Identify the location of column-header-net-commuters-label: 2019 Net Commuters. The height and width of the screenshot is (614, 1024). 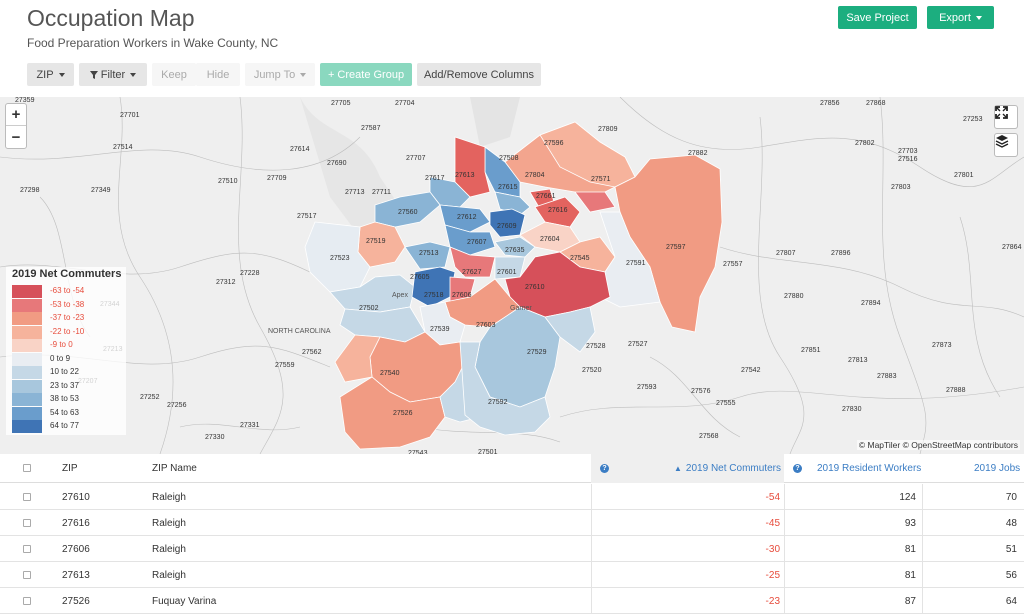
(733, 468).